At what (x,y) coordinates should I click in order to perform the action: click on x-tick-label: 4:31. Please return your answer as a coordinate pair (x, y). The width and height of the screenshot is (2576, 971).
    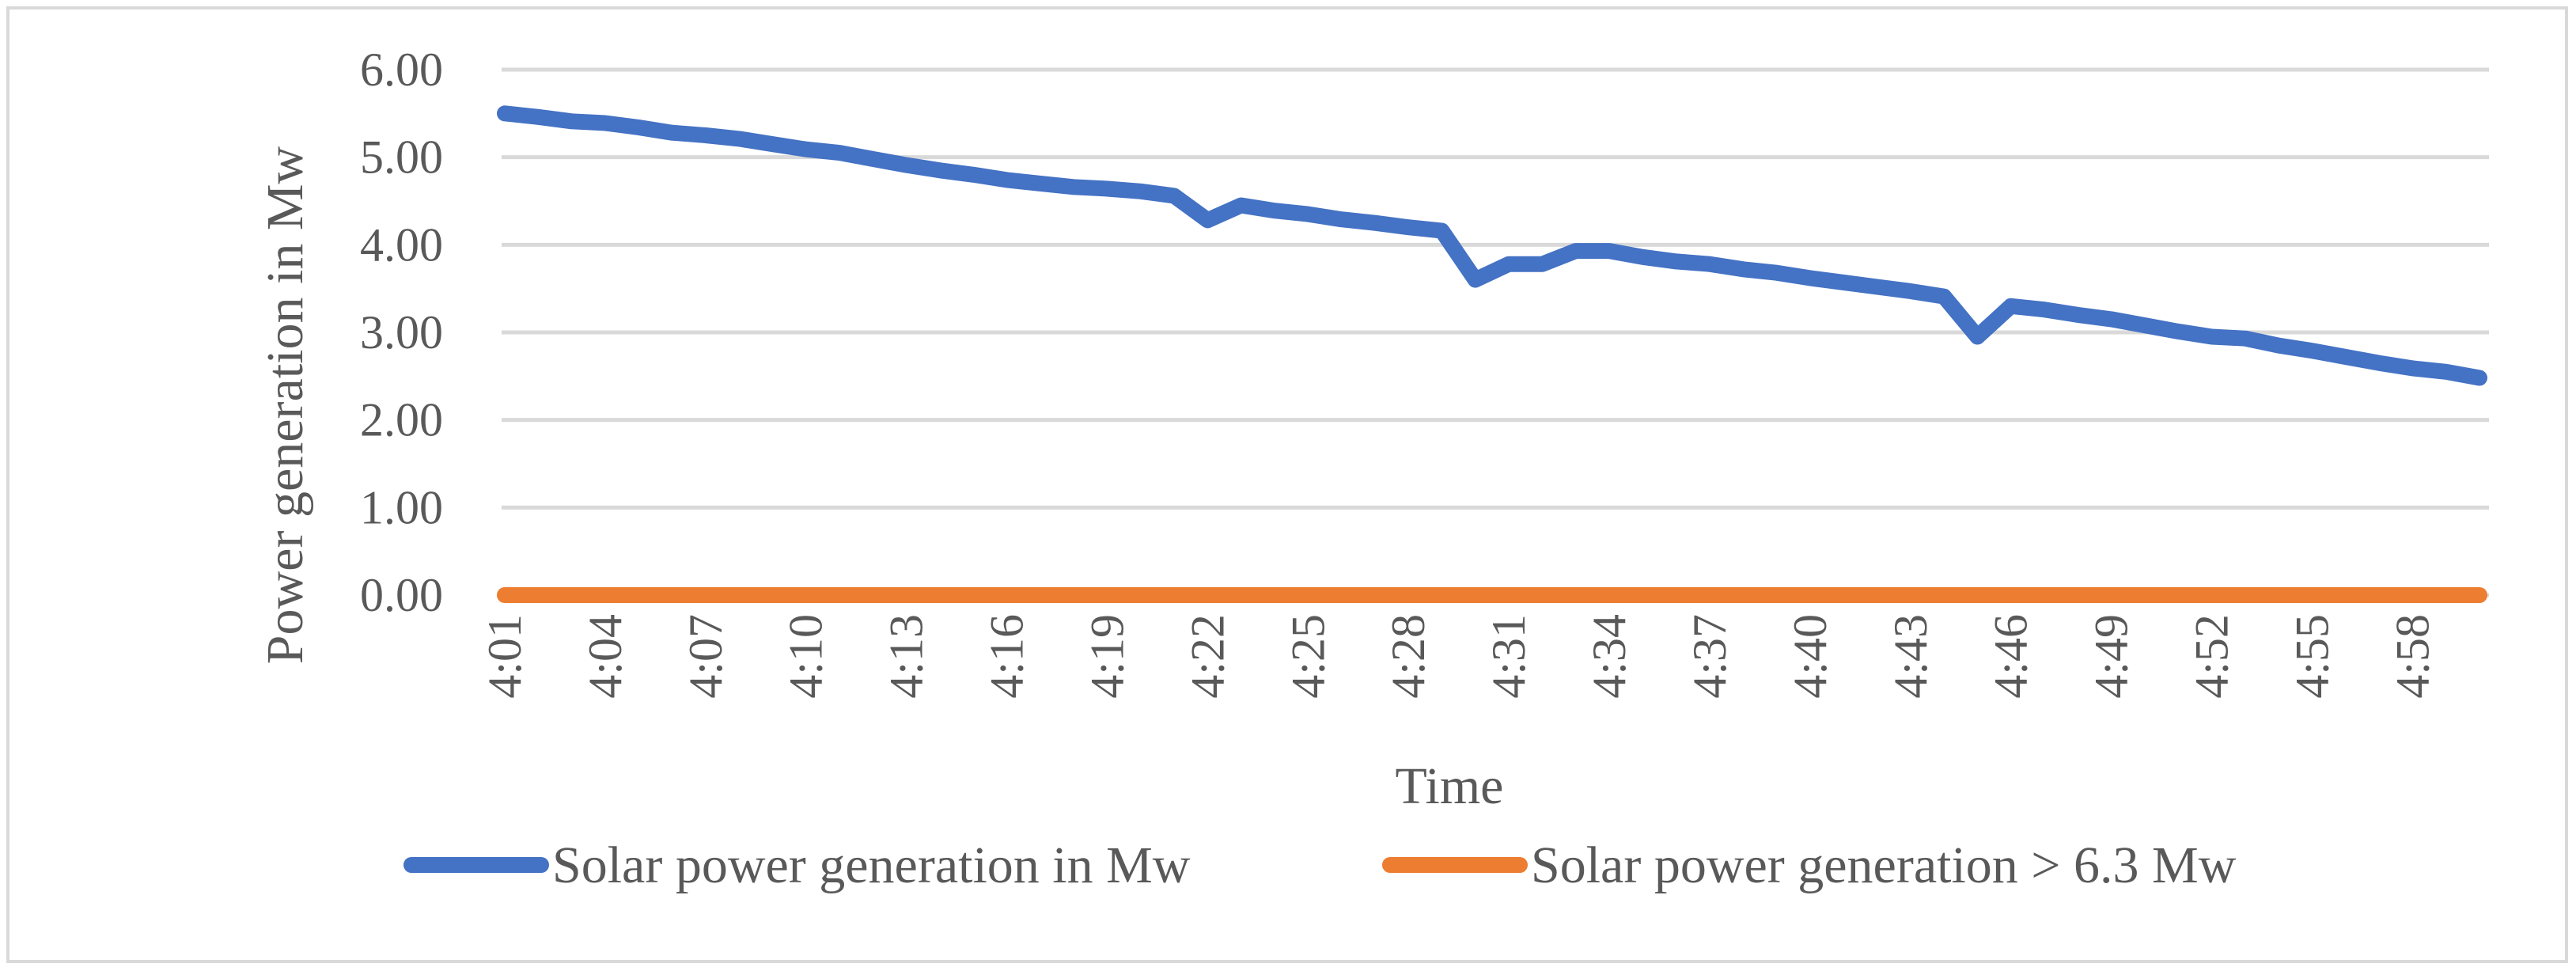
    Looking at the image, I should click on (1509, 657).